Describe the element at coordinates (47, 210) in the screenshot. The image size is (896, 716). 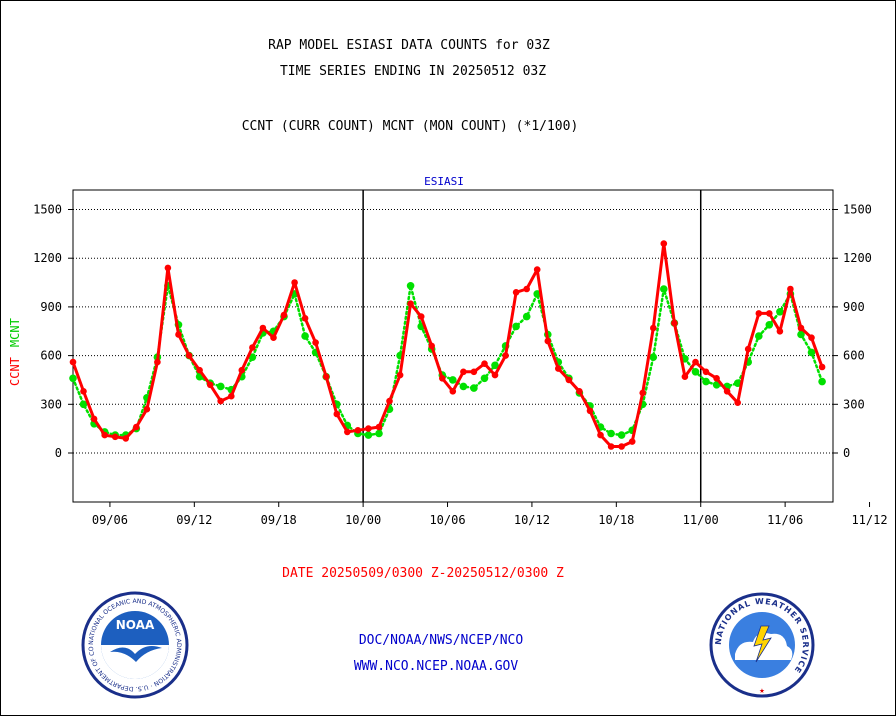
I see `y-tick-label-left: 1500` at that location.